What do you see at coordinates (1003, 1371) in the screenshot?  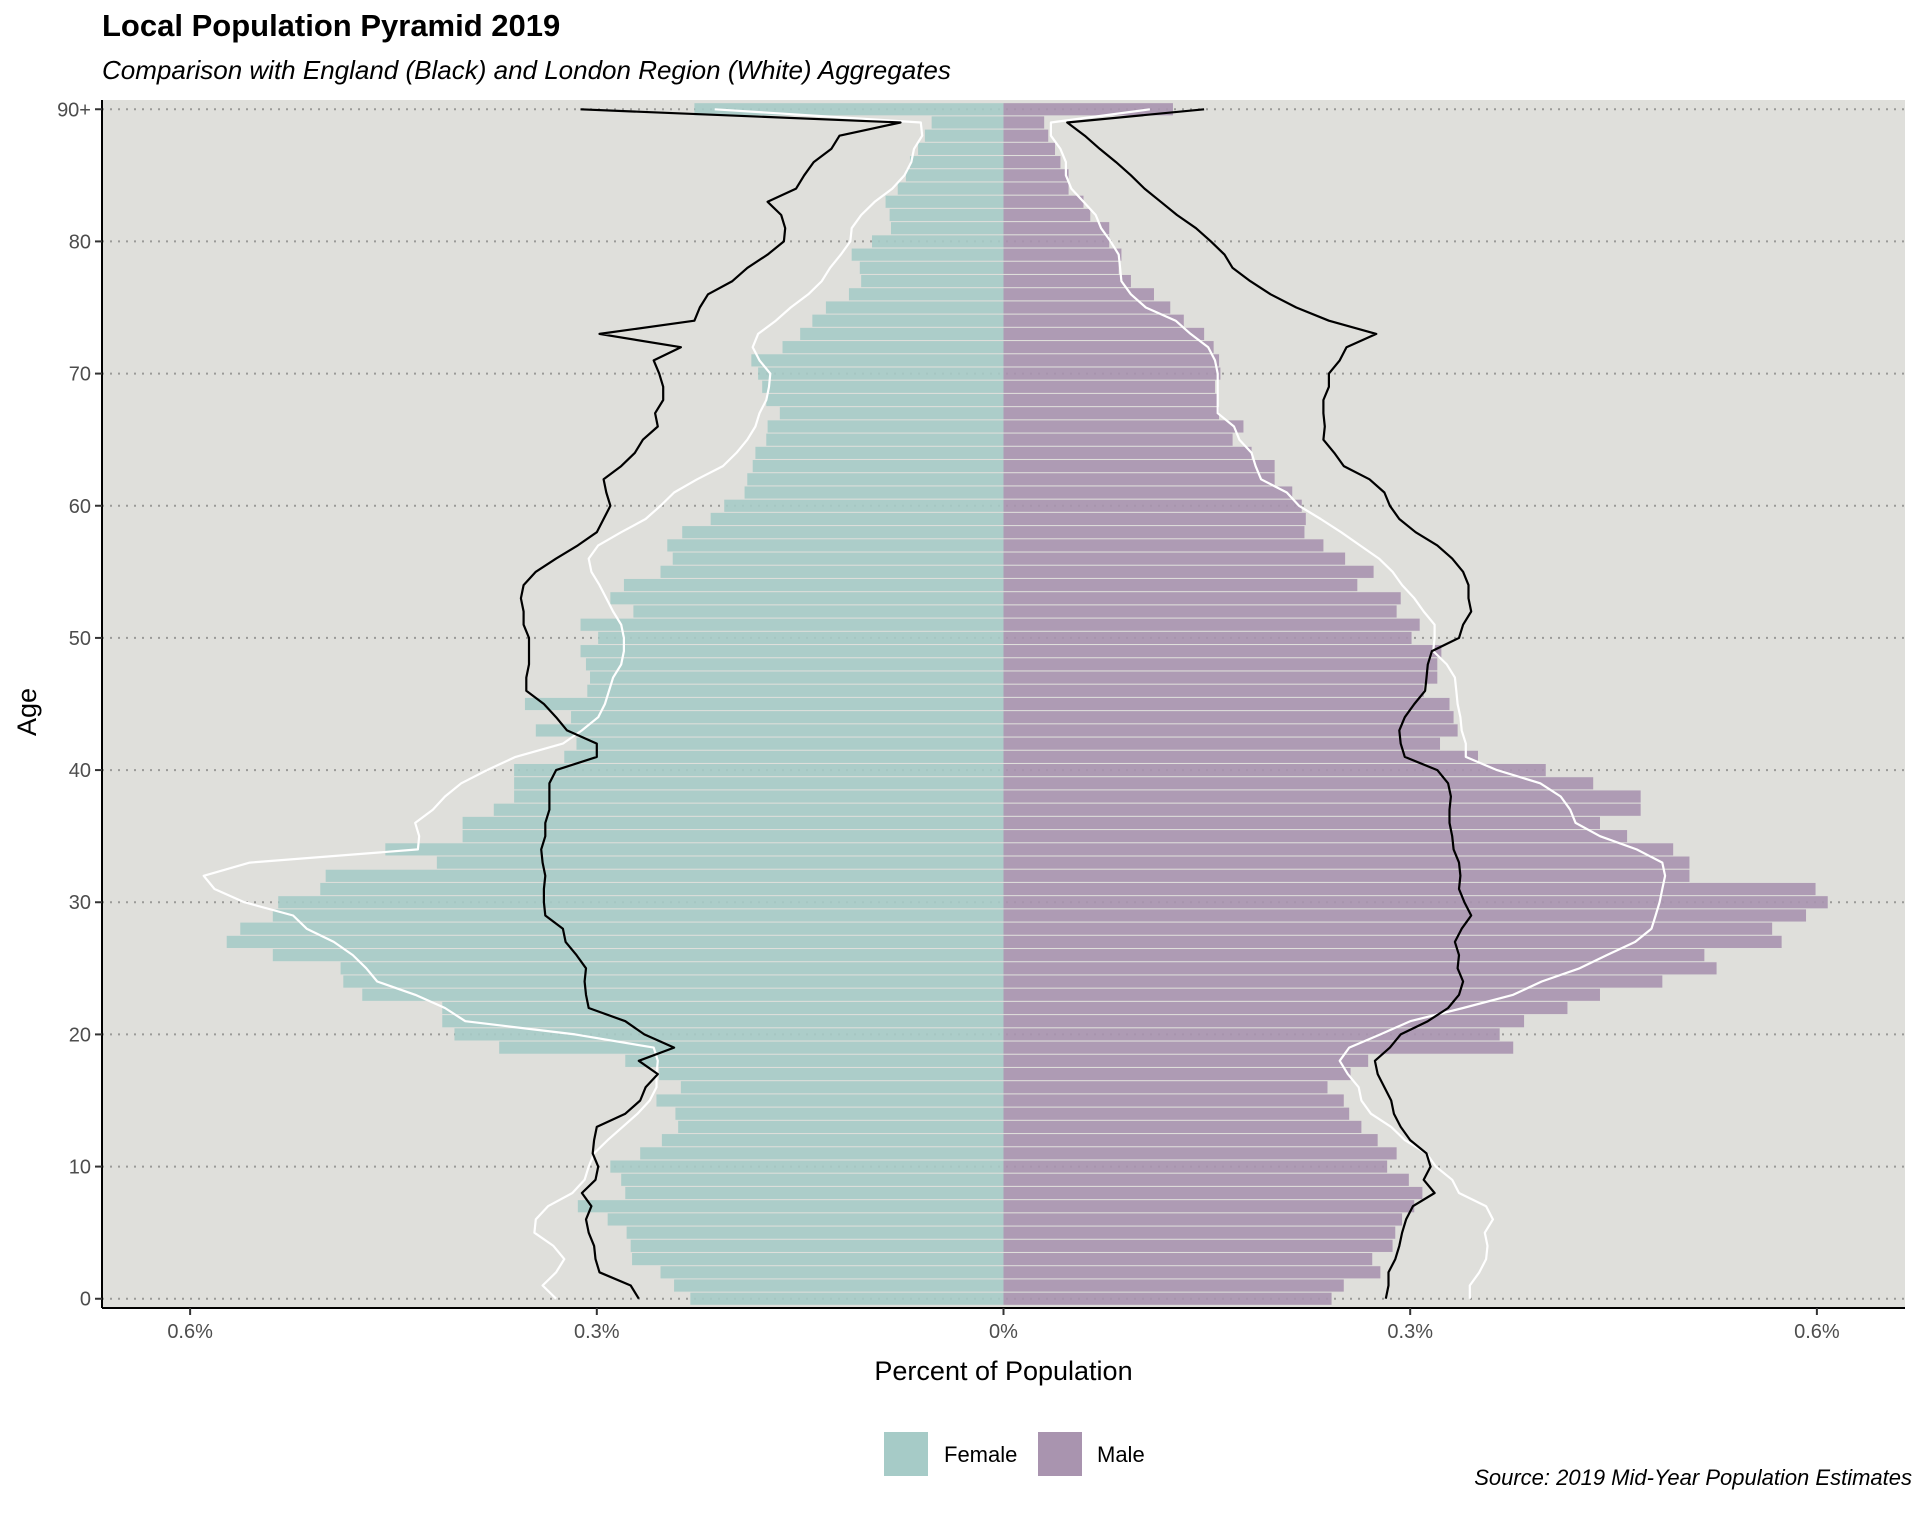 I see `x-axis-title: Percent of Population` at bounding box center [1003, 1371].